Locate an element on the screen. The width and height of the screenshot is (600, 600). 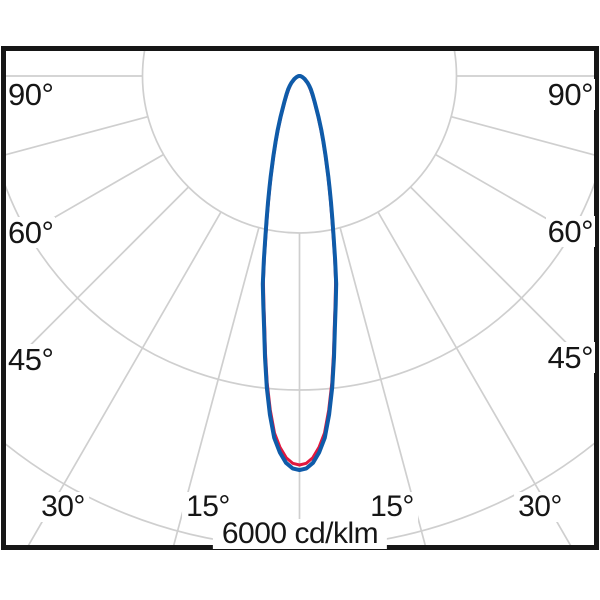
angle-gridline-60-right is located at coordinates (514, 200).